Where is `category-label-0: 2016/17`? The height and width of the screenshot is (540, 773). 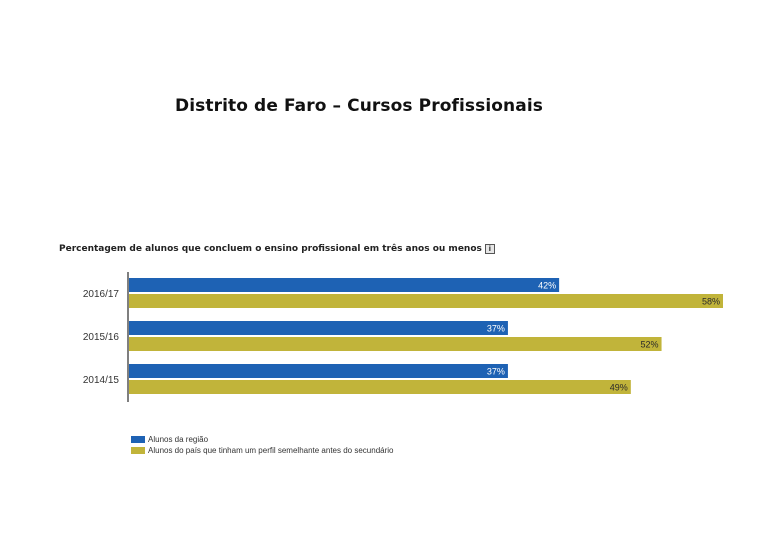 category-label-0: 2016/17 is located at coordinates (101, 294).